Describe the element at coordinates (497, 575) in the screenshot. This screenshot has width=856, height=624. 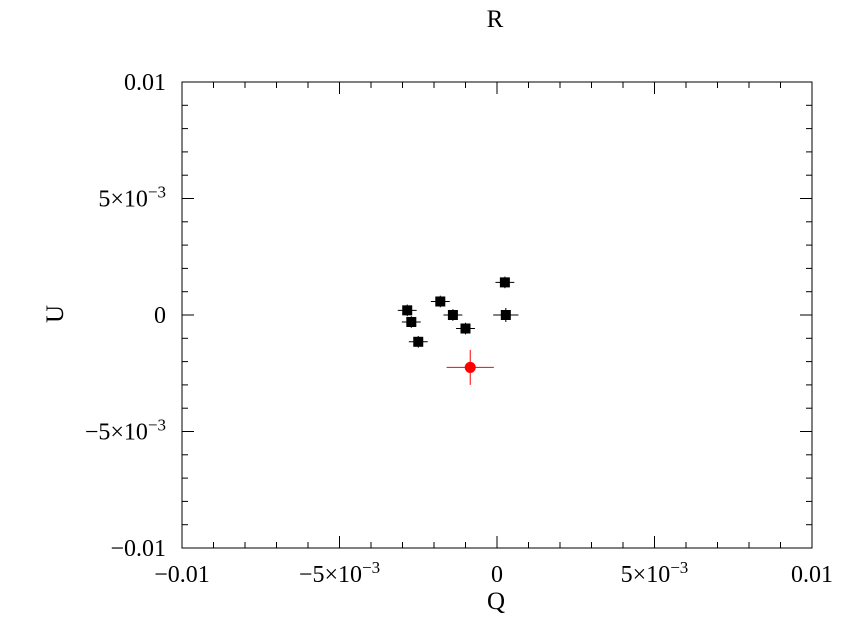
I see `x-tick-label: 0` at that location.